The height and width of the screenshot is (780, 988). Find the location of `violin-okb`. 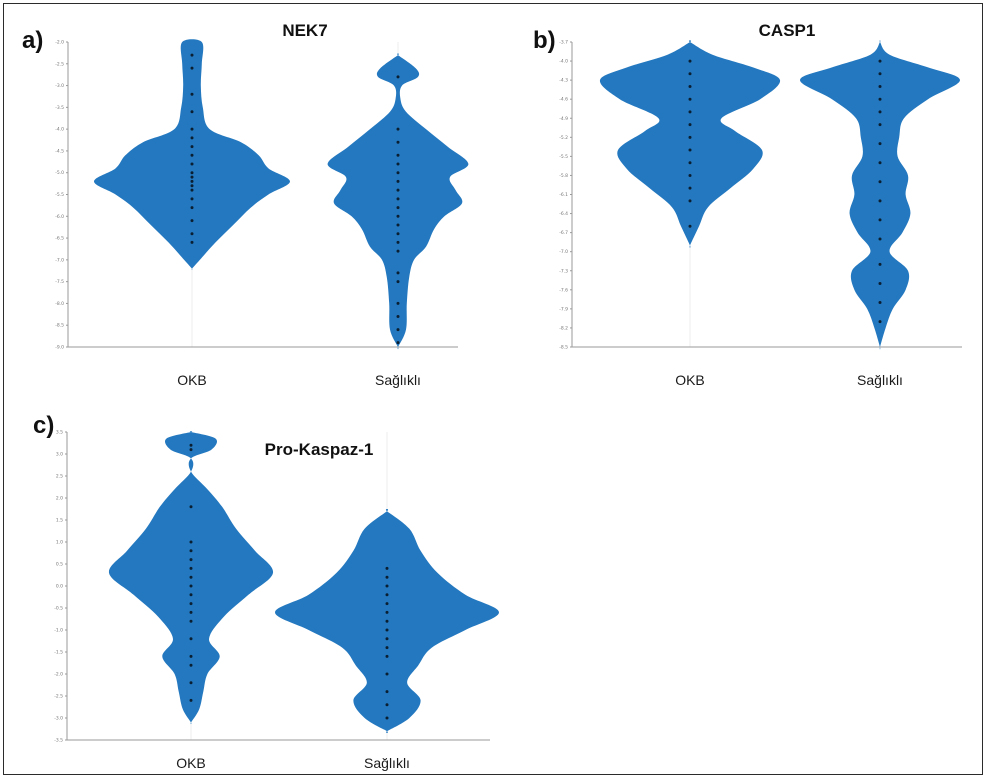

violin-okb is located at coordinates (690, 144).